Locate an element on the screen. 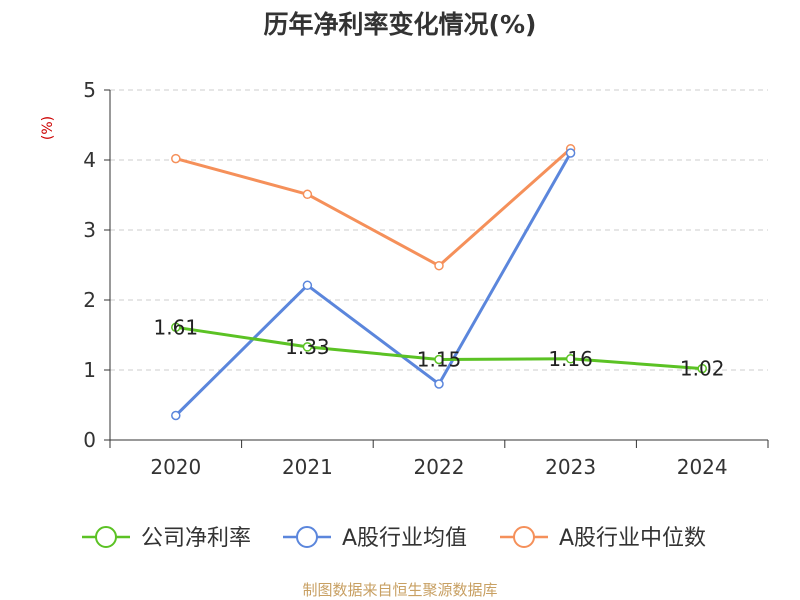 The image size is (800, 600). legend-item: A股行业中位数 is located at coordinates (603, 538).